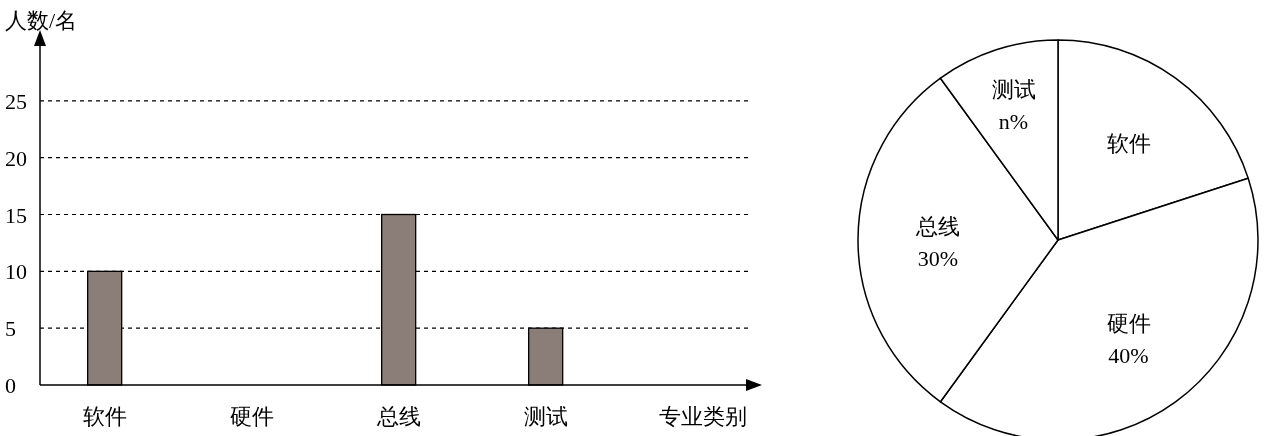  What do you see at coordinates (251, 416) in the screenshot?
I see `x-tick-label: 硬件` at bounding box center [251, 416].